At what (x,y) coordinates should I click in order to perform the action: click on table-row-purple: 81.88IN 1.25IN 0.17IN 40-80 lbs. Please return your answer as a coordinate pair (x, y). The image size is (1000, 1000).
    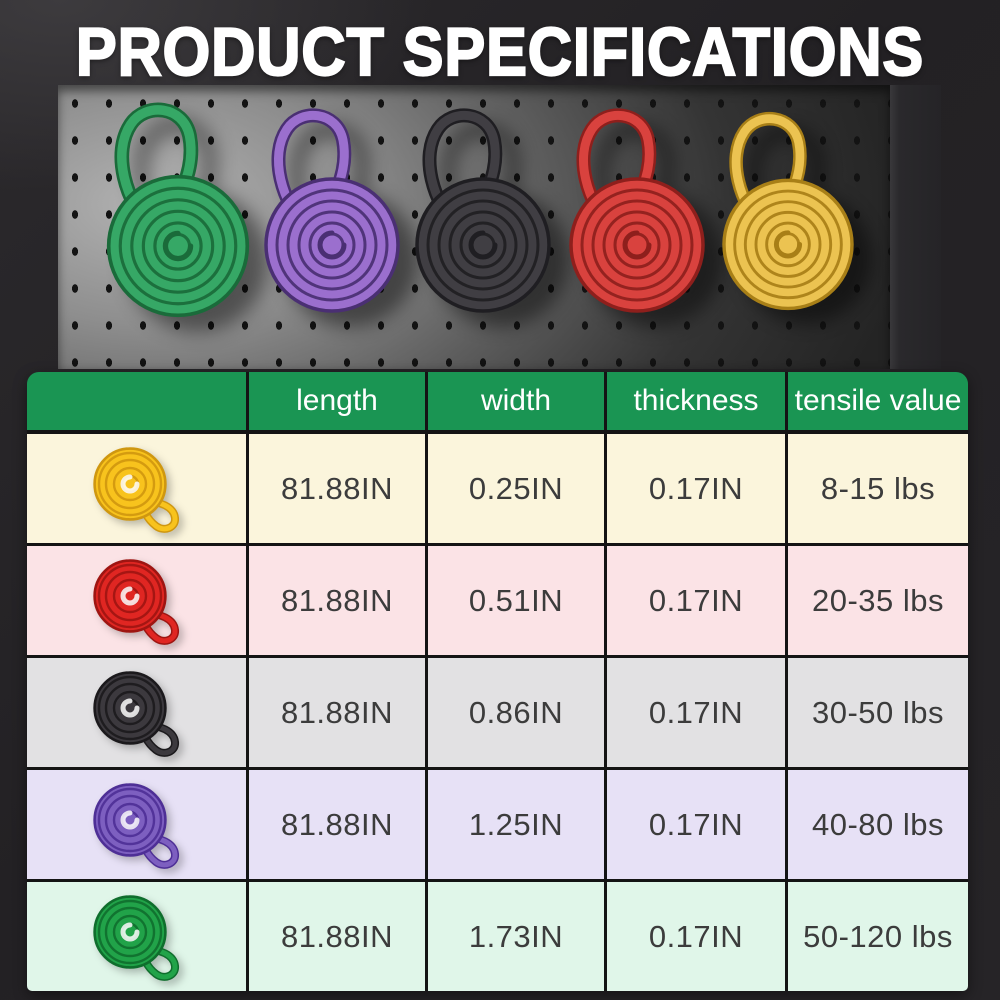
    Looking at the image, I should click on (497, 823).